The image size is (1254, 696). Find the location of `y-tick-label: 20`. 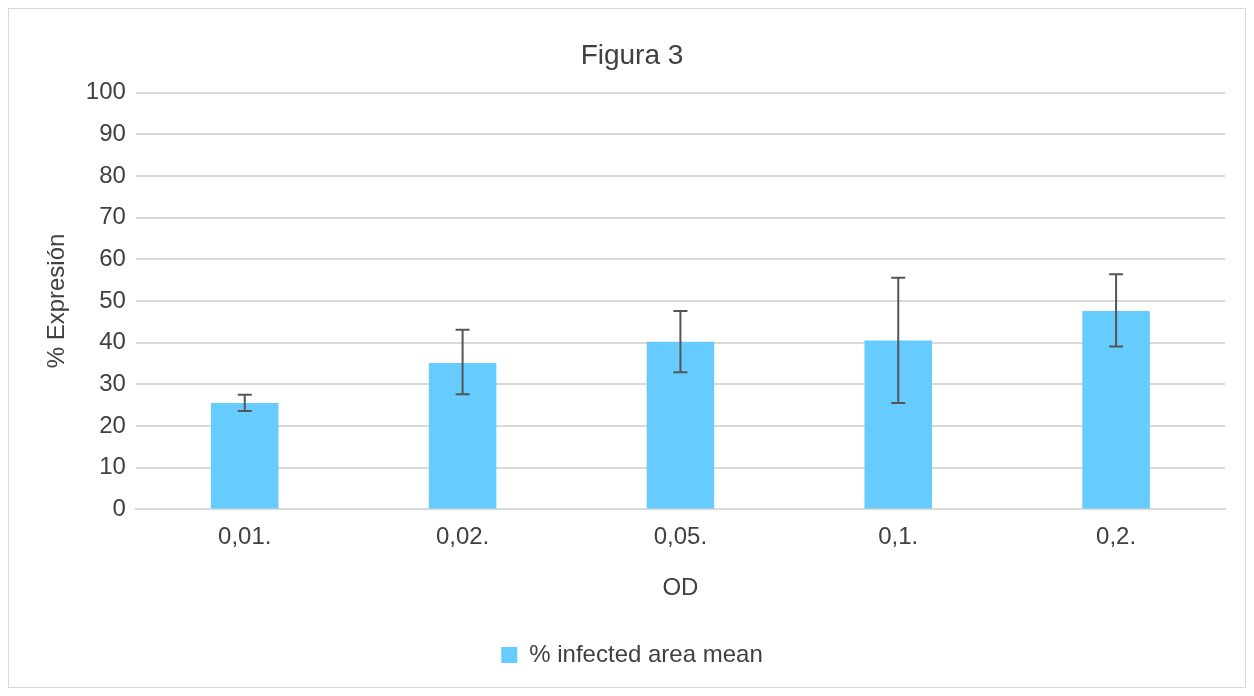

y-tick-label: 20 is located at coordinates (112, 424).